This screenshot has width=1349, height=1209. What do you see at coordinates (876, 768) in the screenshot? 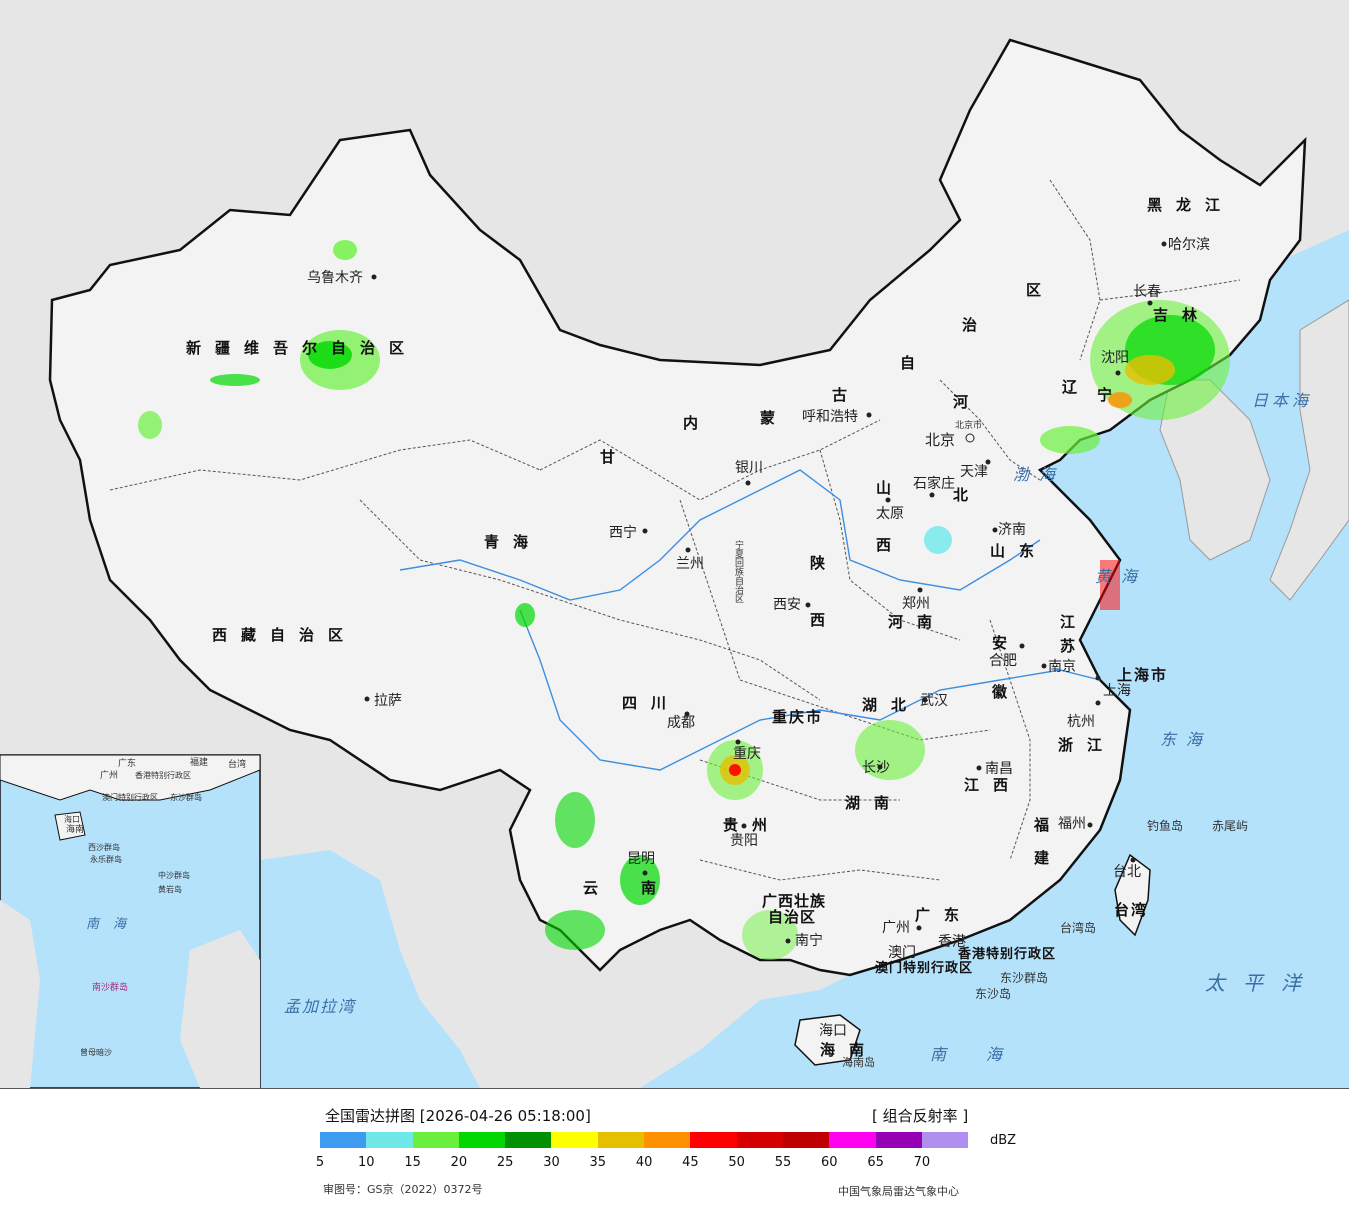
I see `city-changsha: 长沙` at bounding box center [876, 768].